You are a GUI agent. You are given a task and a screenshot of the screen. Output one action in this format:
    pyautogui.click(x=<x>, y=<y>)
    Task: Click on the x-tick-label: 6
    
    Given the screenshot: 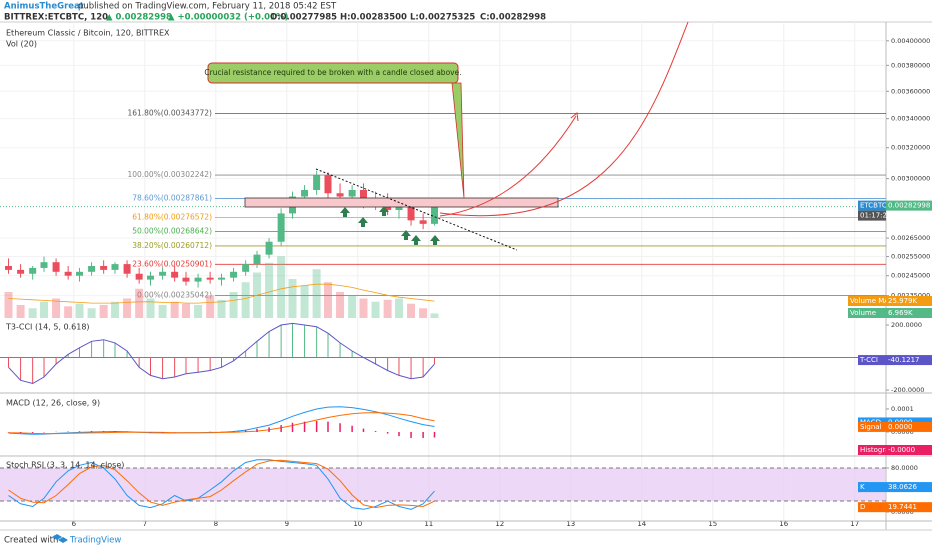 What is the action you would take?
    pyautogui.click(x=74, y=524)
    